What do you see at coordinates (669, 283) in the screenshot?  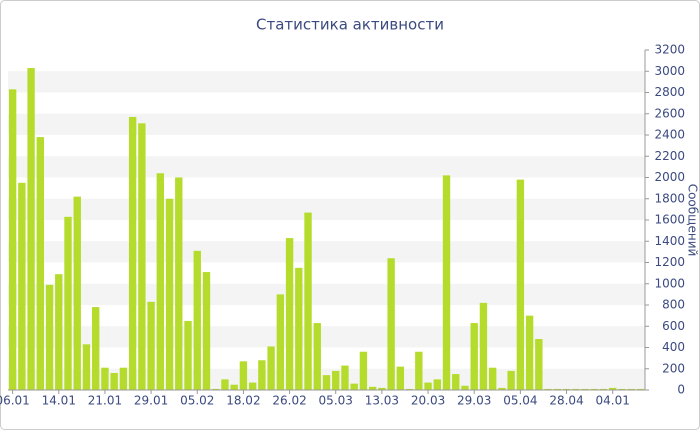 I see `y-tick-label: 1000` at bounding box center [669, 283].